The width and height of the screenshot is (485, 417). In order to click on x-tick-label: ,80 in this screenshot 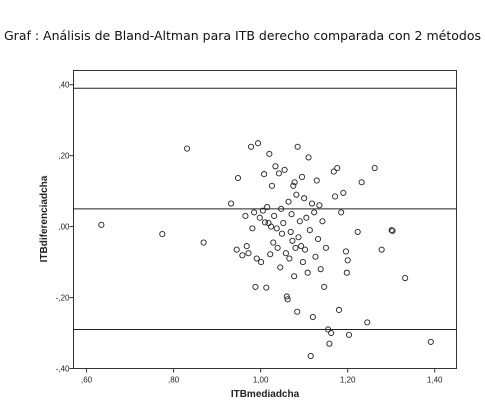, I will do `click(174, 380)`.